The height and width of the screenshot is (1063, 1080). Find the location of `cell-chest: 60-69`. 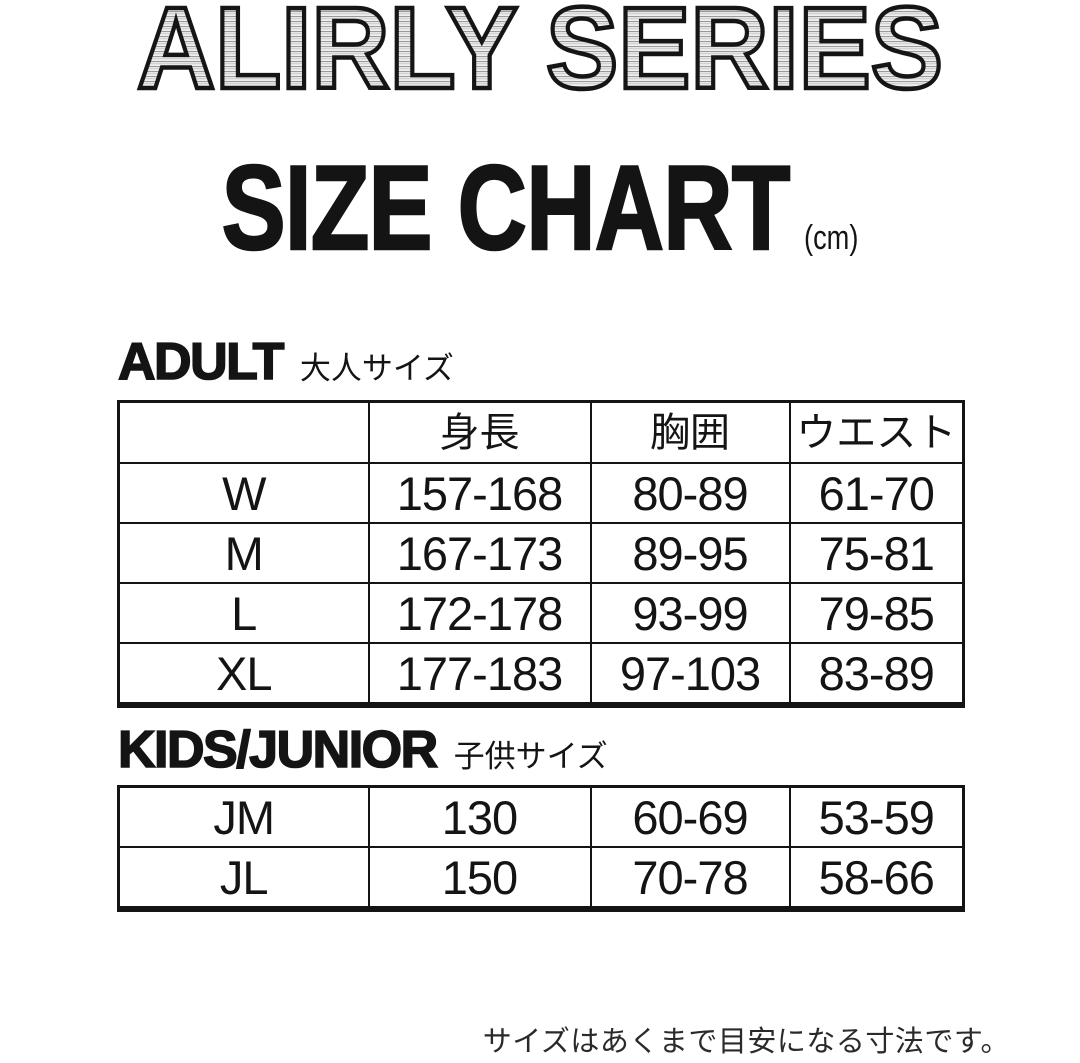

cell-chest: 60-69 is located at coordinates (690, 816).